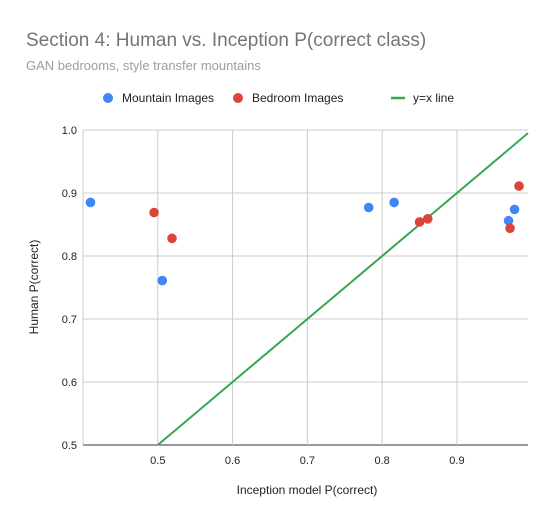 The height and width of the screenshot is (523, 554). What do you see at coordinates (307, 490) in the screenshot?
I see `x-axis-label: Inception model P(correct)` at bounding box center [307, 490].